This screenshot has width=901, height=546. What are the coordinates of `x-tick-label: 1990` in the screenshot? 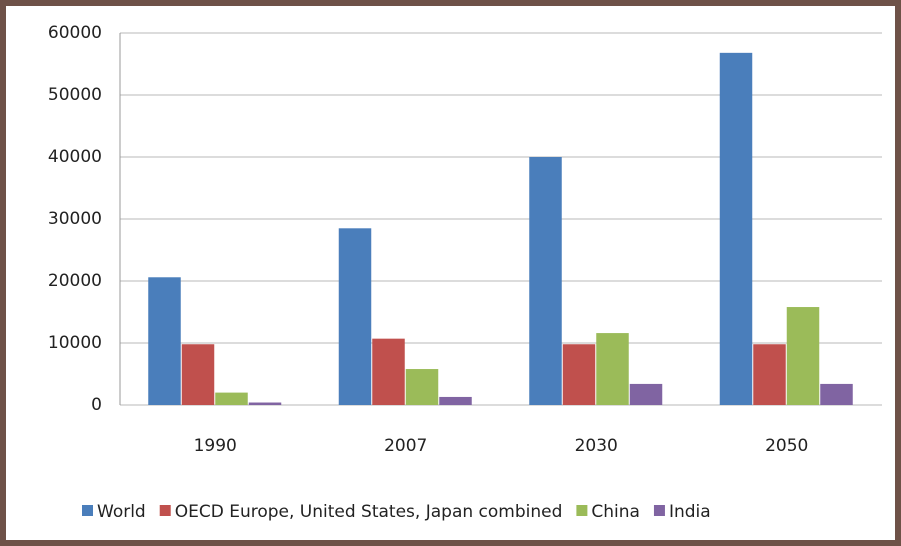 It's located at (215, 446).